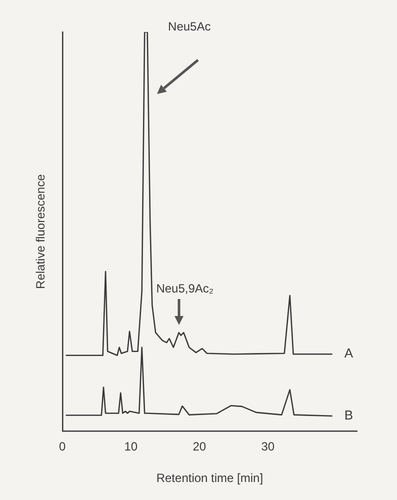 Image resolution: width=397 pixels, height=500 pixels. Describe the element at coordinates (189, 26) in the screenshot. I see `annotation: Neu5Ac` at that location.